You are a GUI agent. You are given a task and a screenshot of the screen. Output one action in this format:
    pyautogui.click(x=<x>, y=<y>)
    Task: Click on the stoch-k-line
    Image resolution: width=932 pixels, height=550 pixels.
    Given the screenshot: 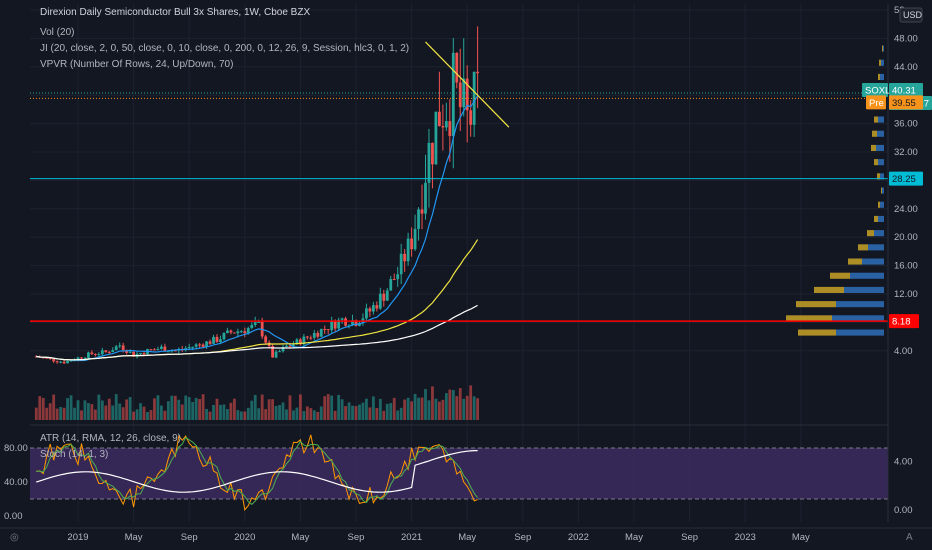 What is the action you would take?
    pyautogui.click(x=257, y=472)
    